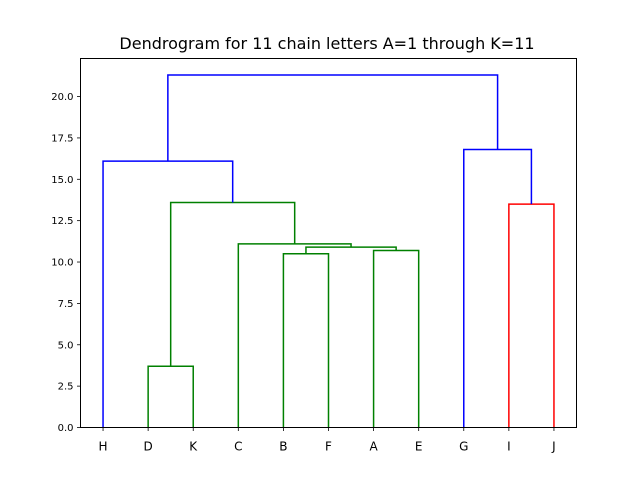 The width and height of the screenshot is (640, 480). Describe the element at coordinates (66, 428) in the screenshot. I see `y-tick-label: 0.0` at that location.